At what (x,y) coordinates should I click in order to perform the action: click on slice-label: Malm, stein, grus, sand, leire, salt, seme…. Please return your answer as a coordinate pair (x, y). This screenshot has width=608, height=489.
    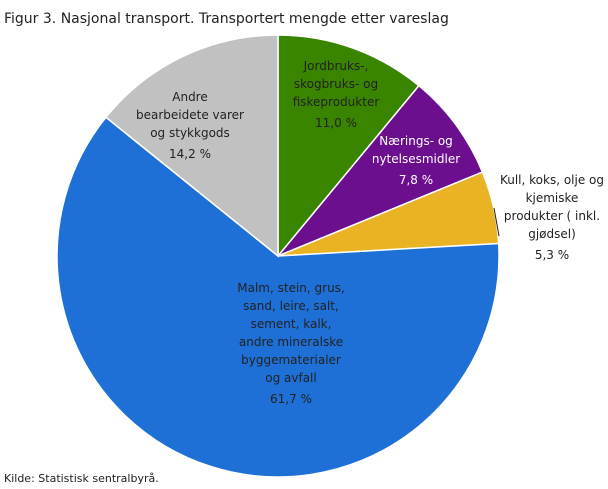
    Looking at the image, I should click on (291, 333).